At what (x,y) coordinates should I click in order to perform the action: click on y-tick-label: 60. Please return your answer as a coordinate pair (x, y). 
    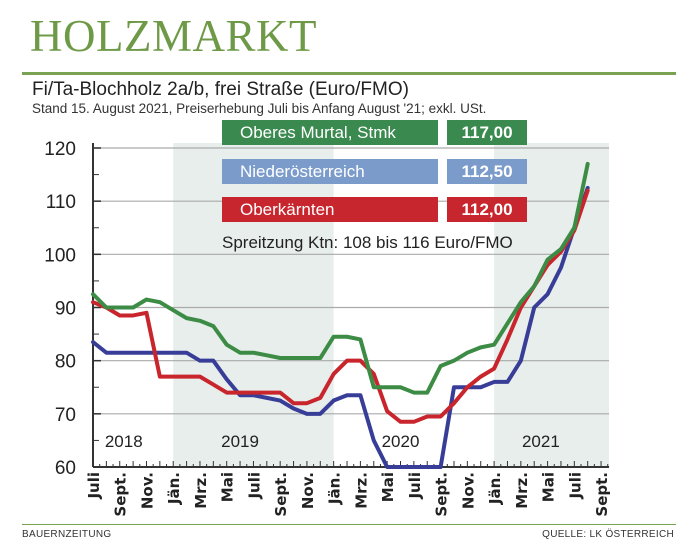
    Looking at the image, I should click on (65, 468).